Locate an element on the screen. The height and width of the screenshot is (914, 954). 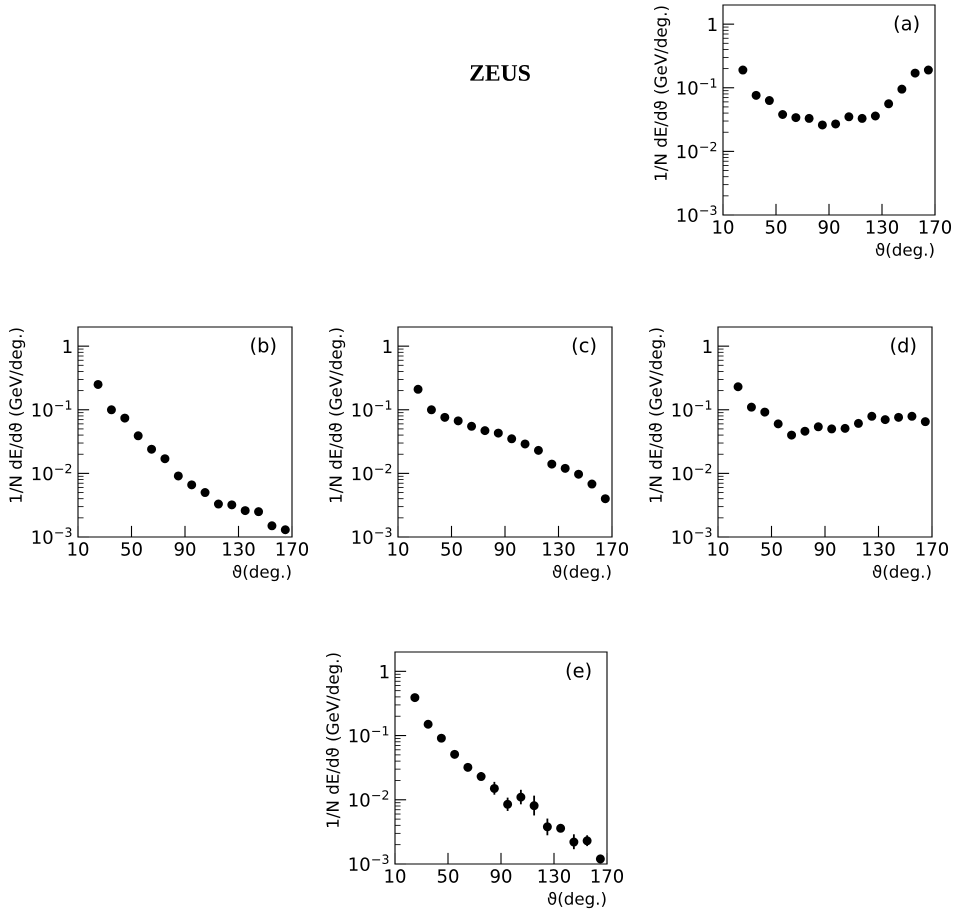
annotation: (c) is located at coordinates (584, 346).